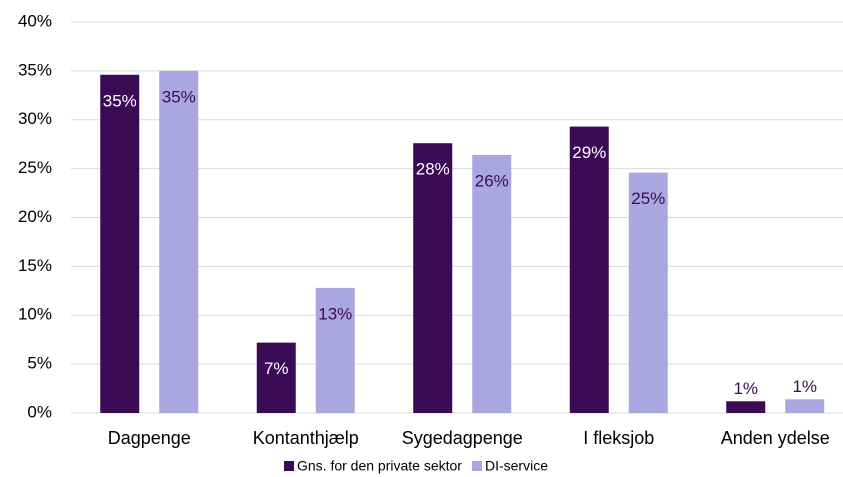  I want to click on x-tick-label: Kontanthjælp, so click(306, 438).